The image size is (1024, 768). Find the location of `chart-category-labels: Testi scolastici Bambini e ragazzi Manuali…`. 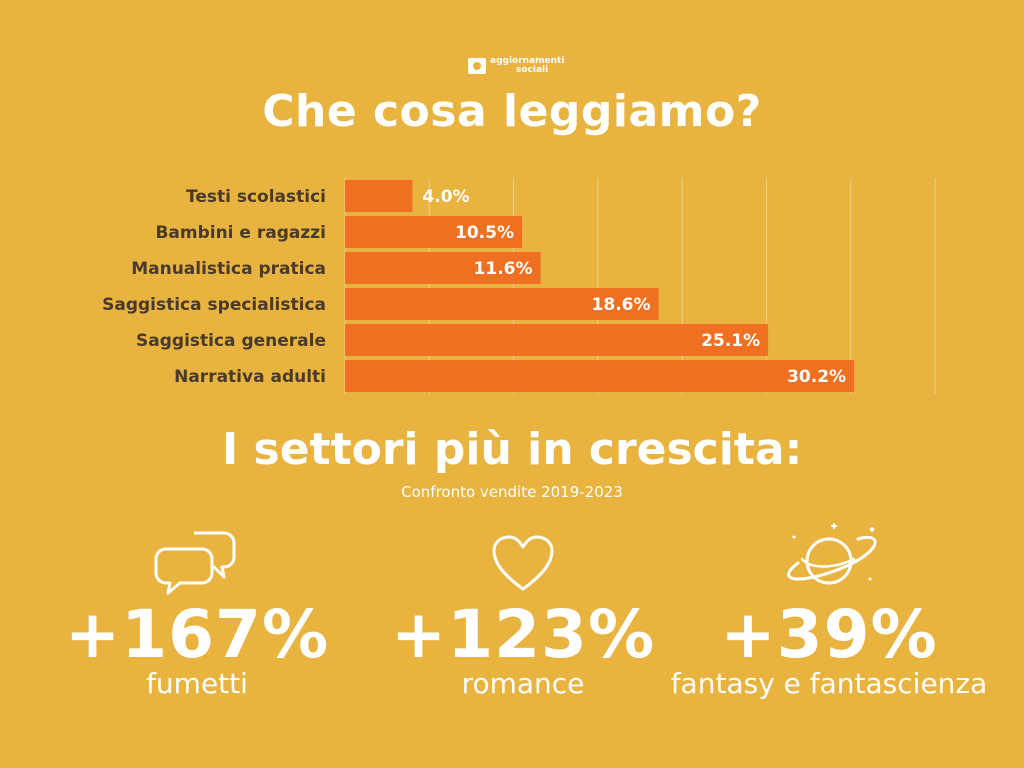

chart-category-labels: Testi scolastici Bambini e ragazzi Manuali… is located at coordinates (214, 287).